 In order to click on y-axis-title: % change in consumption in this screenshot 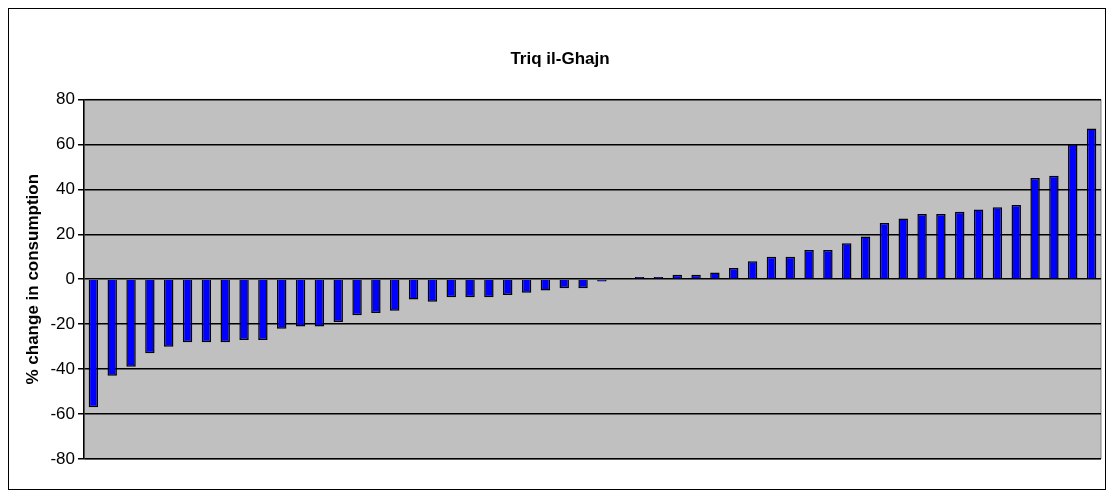, I will do `click(32, 279)`.